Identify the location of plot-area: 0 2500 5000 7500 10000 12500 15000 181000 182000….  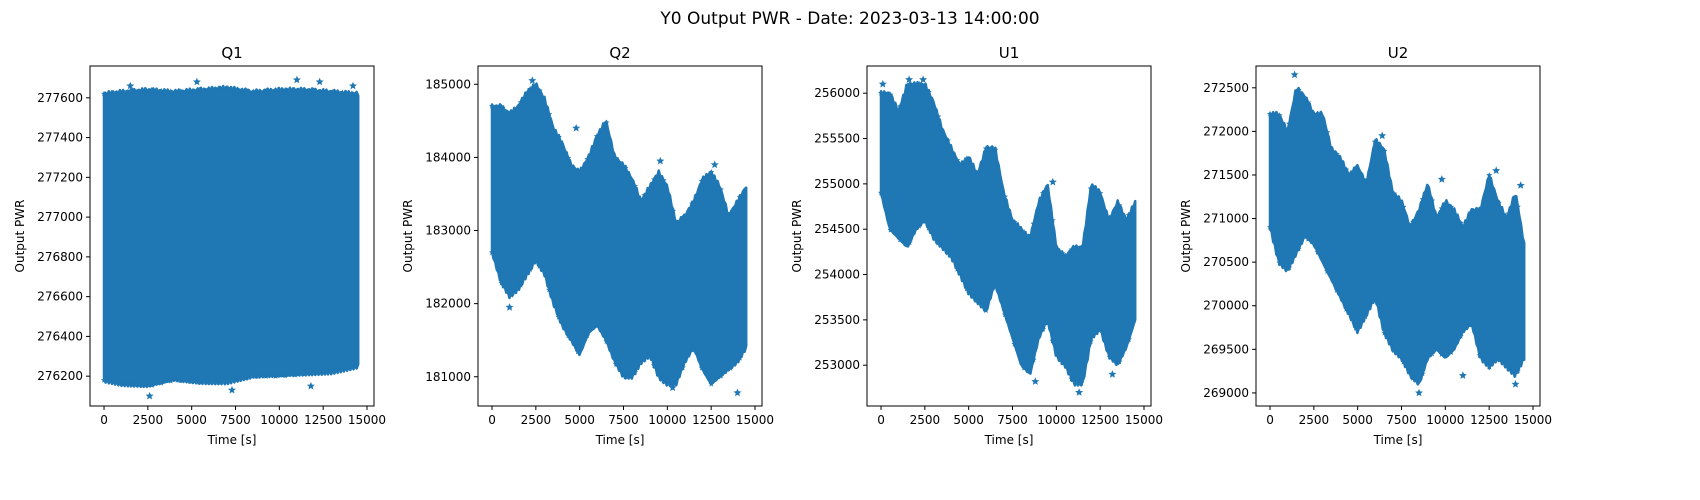
(599, 246).